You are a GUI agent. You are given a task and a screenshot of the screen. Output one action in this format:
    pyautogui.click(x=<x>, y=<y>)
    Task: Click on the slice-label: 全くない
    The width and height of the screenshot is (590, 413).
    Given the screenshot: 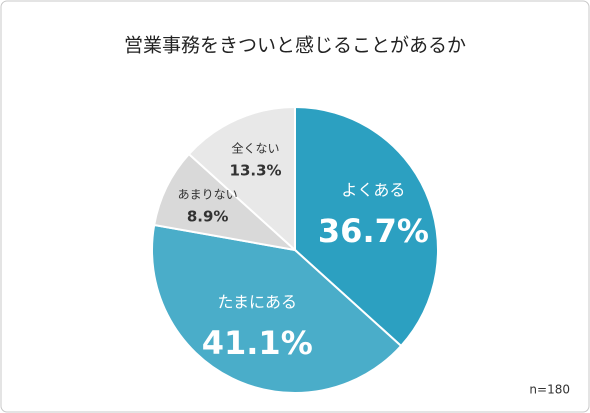 What is the action you would take?
    pyautogui.click(x=256, y=148)
    